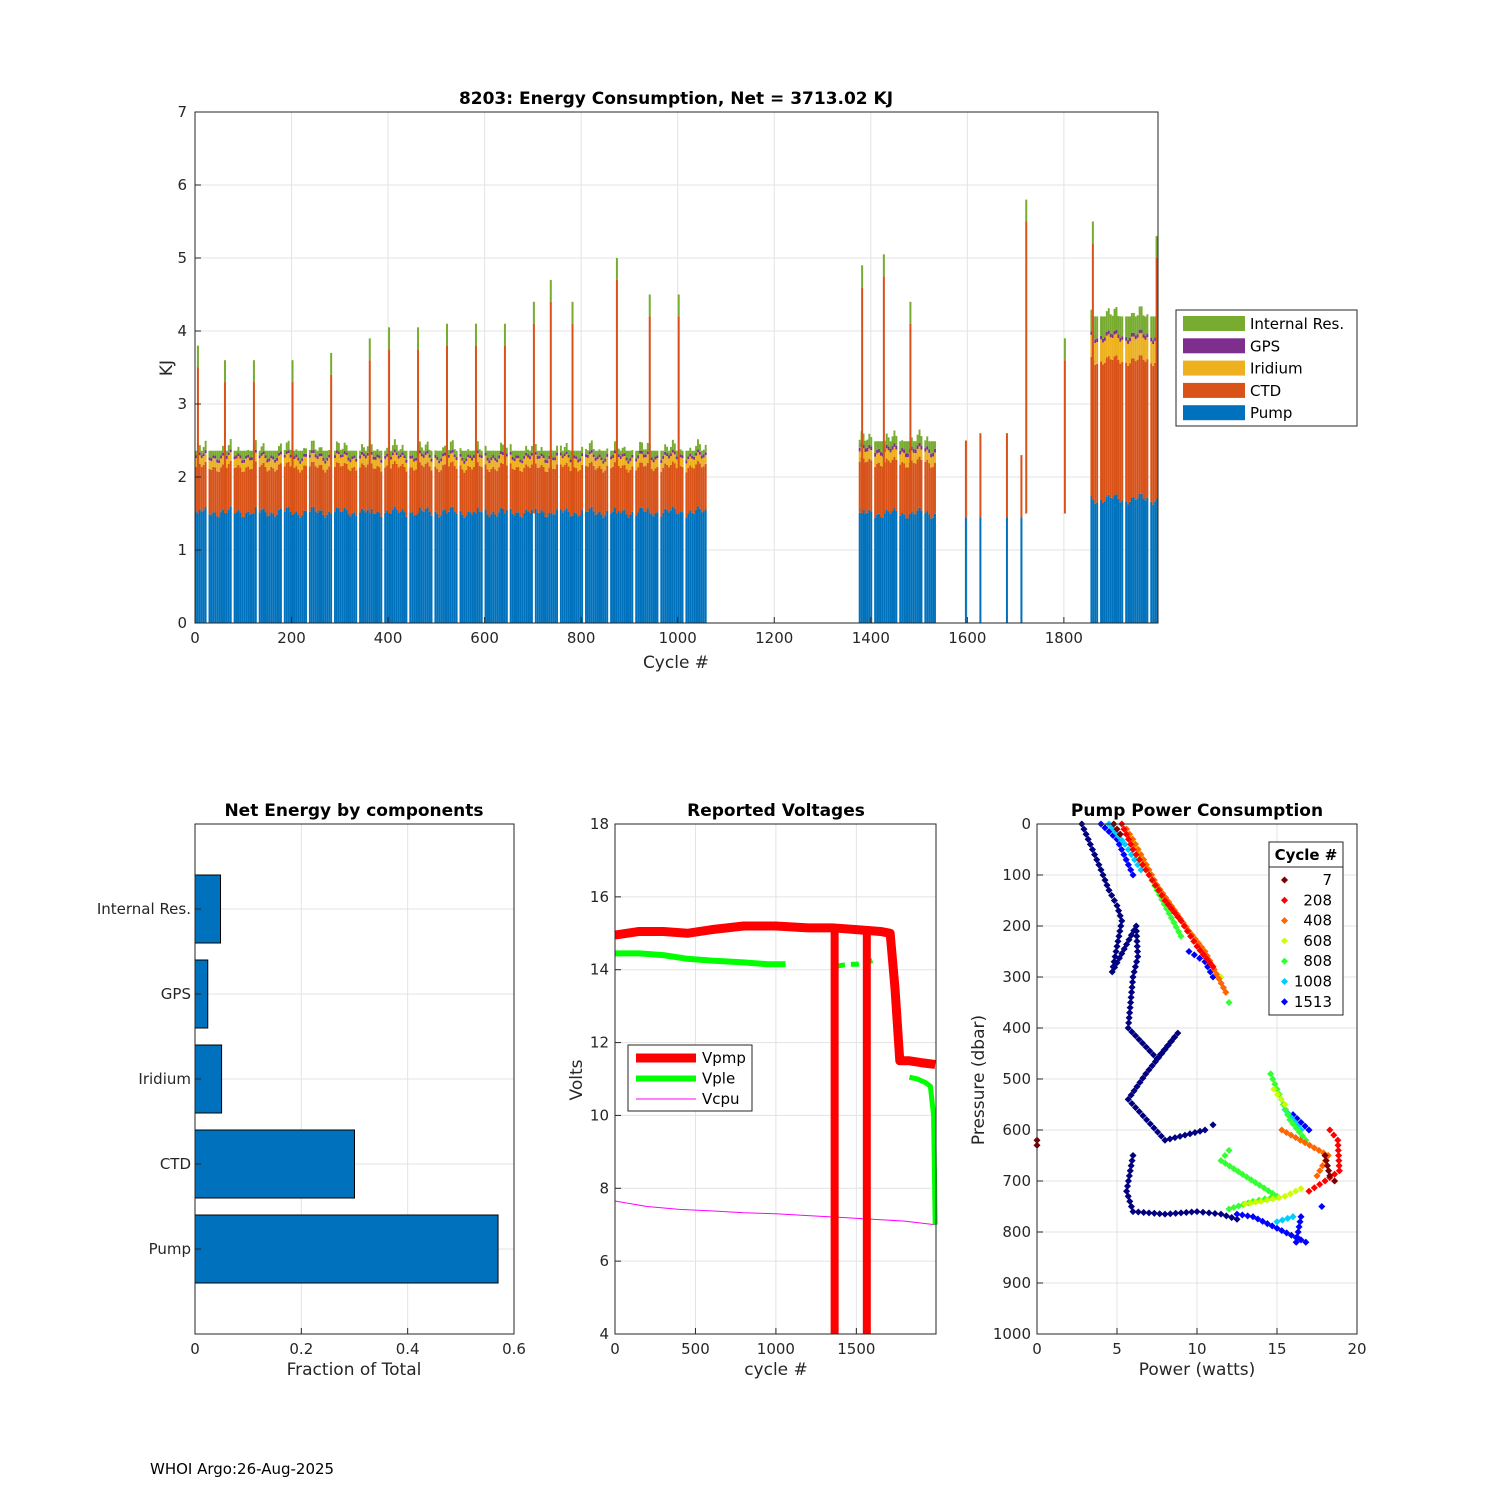 The height and width of the screenshot is (1500, 1500). What do you see at coordinates (776, 1127) in the screenshot?
I see `voltages-lines` at bounding box center [776, 1127].